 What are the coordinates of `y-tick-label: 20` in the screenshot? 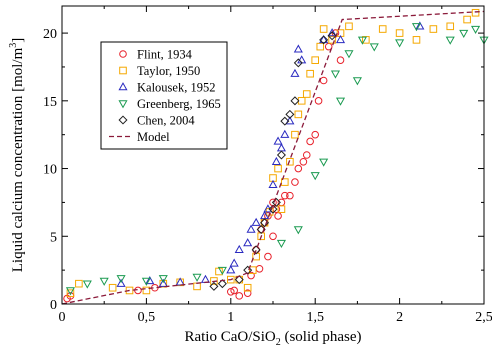 It's located at (50, 34).